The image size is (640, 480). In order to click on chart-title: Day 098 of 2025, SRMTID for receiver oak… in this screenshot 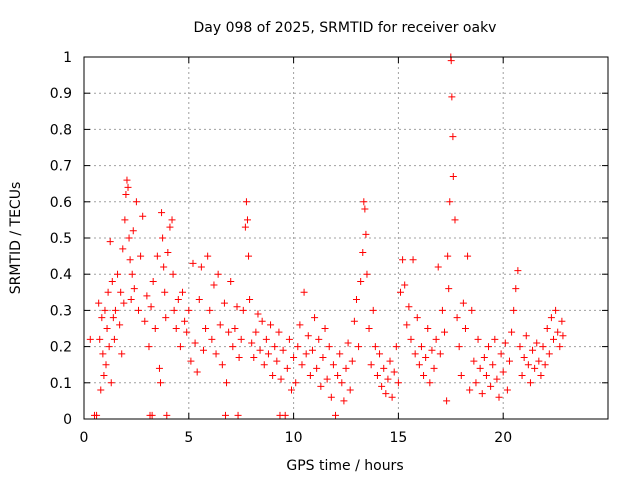, I will do `click(345, 28)`.